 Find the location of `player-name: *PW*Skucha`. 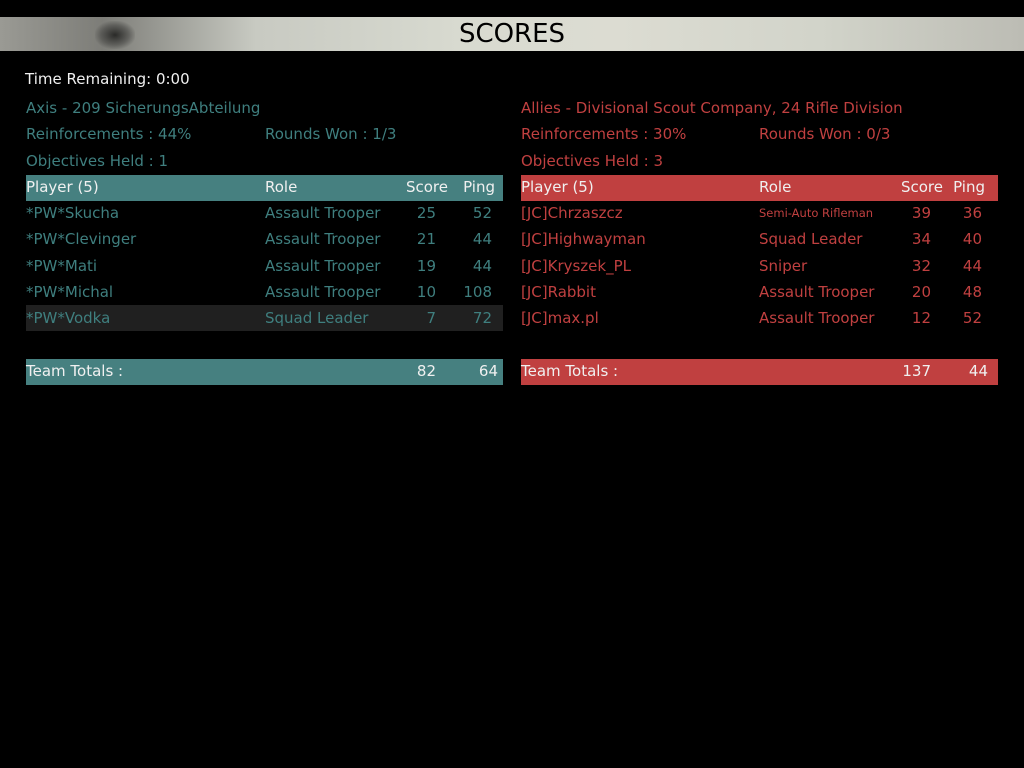

player-name: *PW*Skucha is located at coordinates (73, 213).